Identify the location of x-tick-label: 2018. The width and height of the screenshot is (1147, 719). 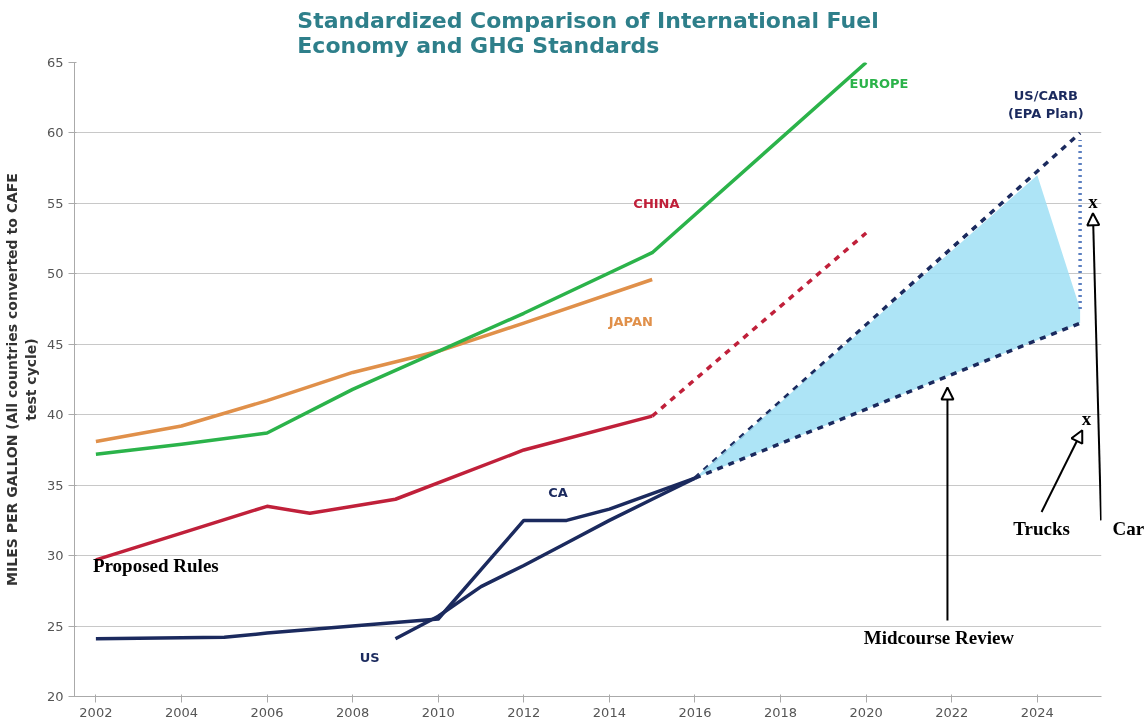
(781, 711).